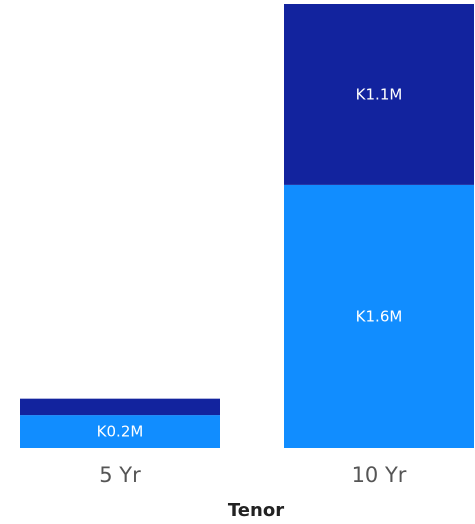 This screenshot has width=475, height=524. Describe the element at coordinates (253, 475) in the screenshot. I see `x-axis-ticks: 5 Yr 10 Yr` at that location.